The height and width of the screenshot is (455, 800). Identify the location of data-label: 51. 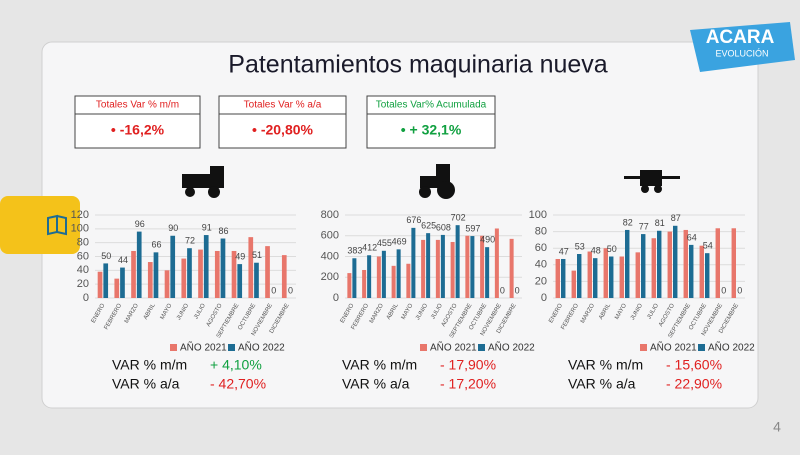
(257, 255).